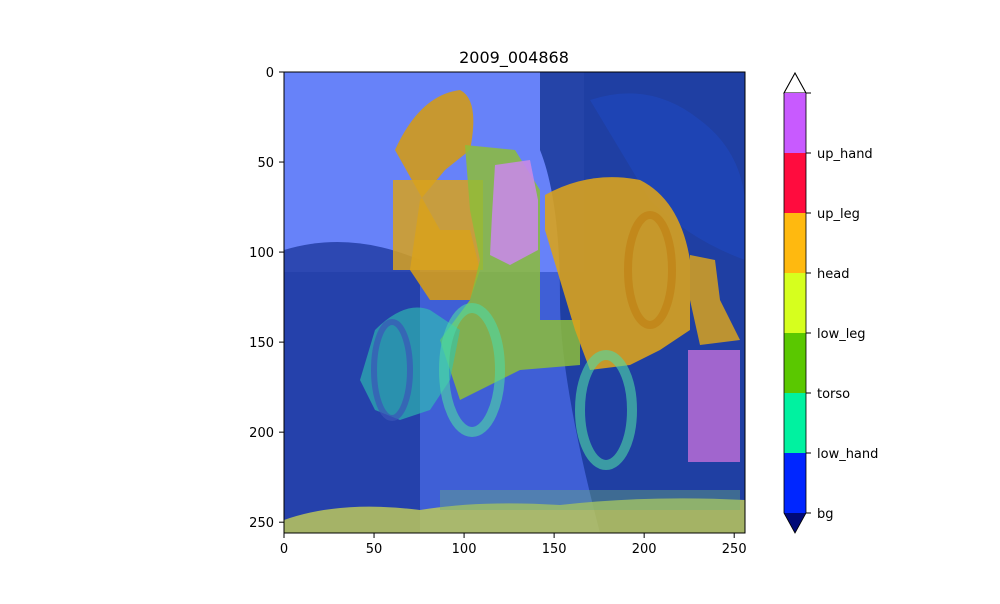 This screenshot has height=604, width=1000. I want to click on ground-strip, so click(514, 515).